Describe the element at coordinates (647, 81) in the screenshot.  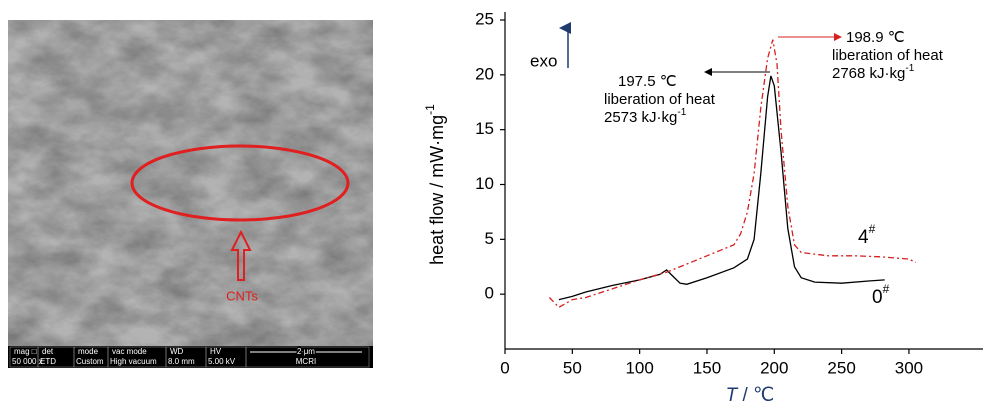
I see `annotation-line: 197.5 ℃` at that location.